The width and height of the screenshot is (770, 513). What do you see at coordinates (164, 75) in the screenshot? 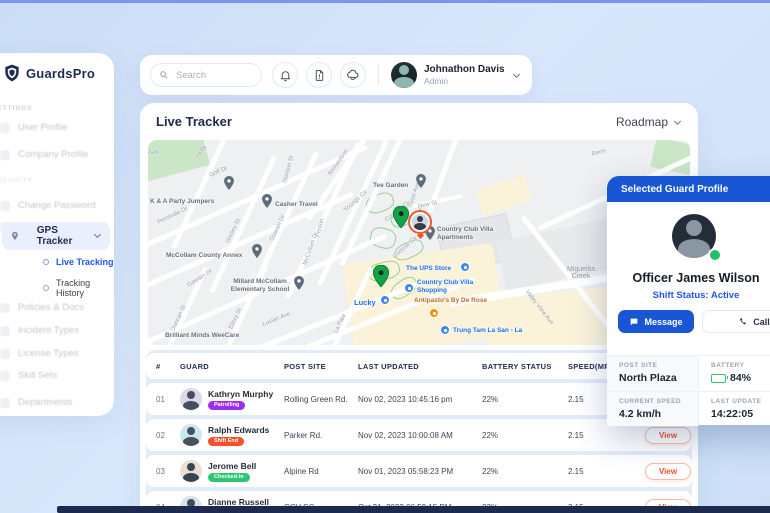
I see `search-icon` at bounding box center [164, 75].